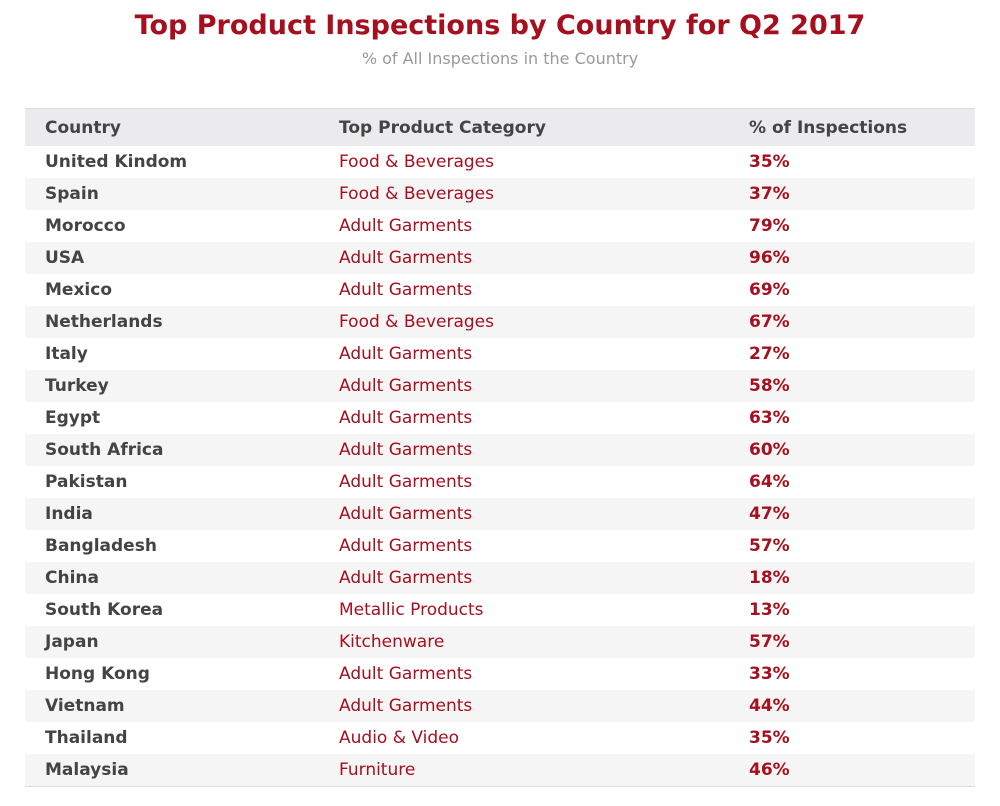 The width and height of the screenshot is (1000, 806). What do you see at coordinates (72, 642) in the screenshot?
I see `country-cell: Japan` at bounding box center [72, 642].